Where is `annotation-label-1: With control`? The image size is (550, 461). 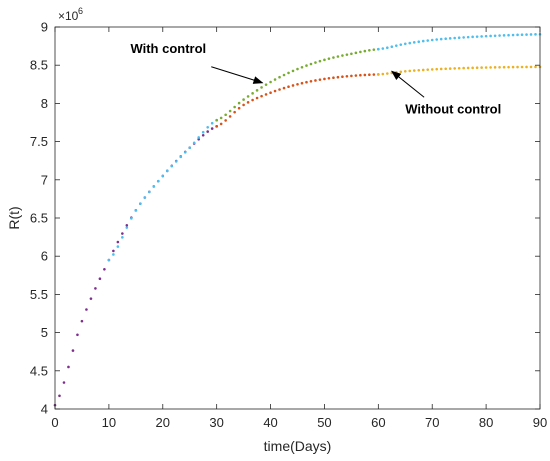 annotation-label-1: With control is located at coordinates (168, 48).